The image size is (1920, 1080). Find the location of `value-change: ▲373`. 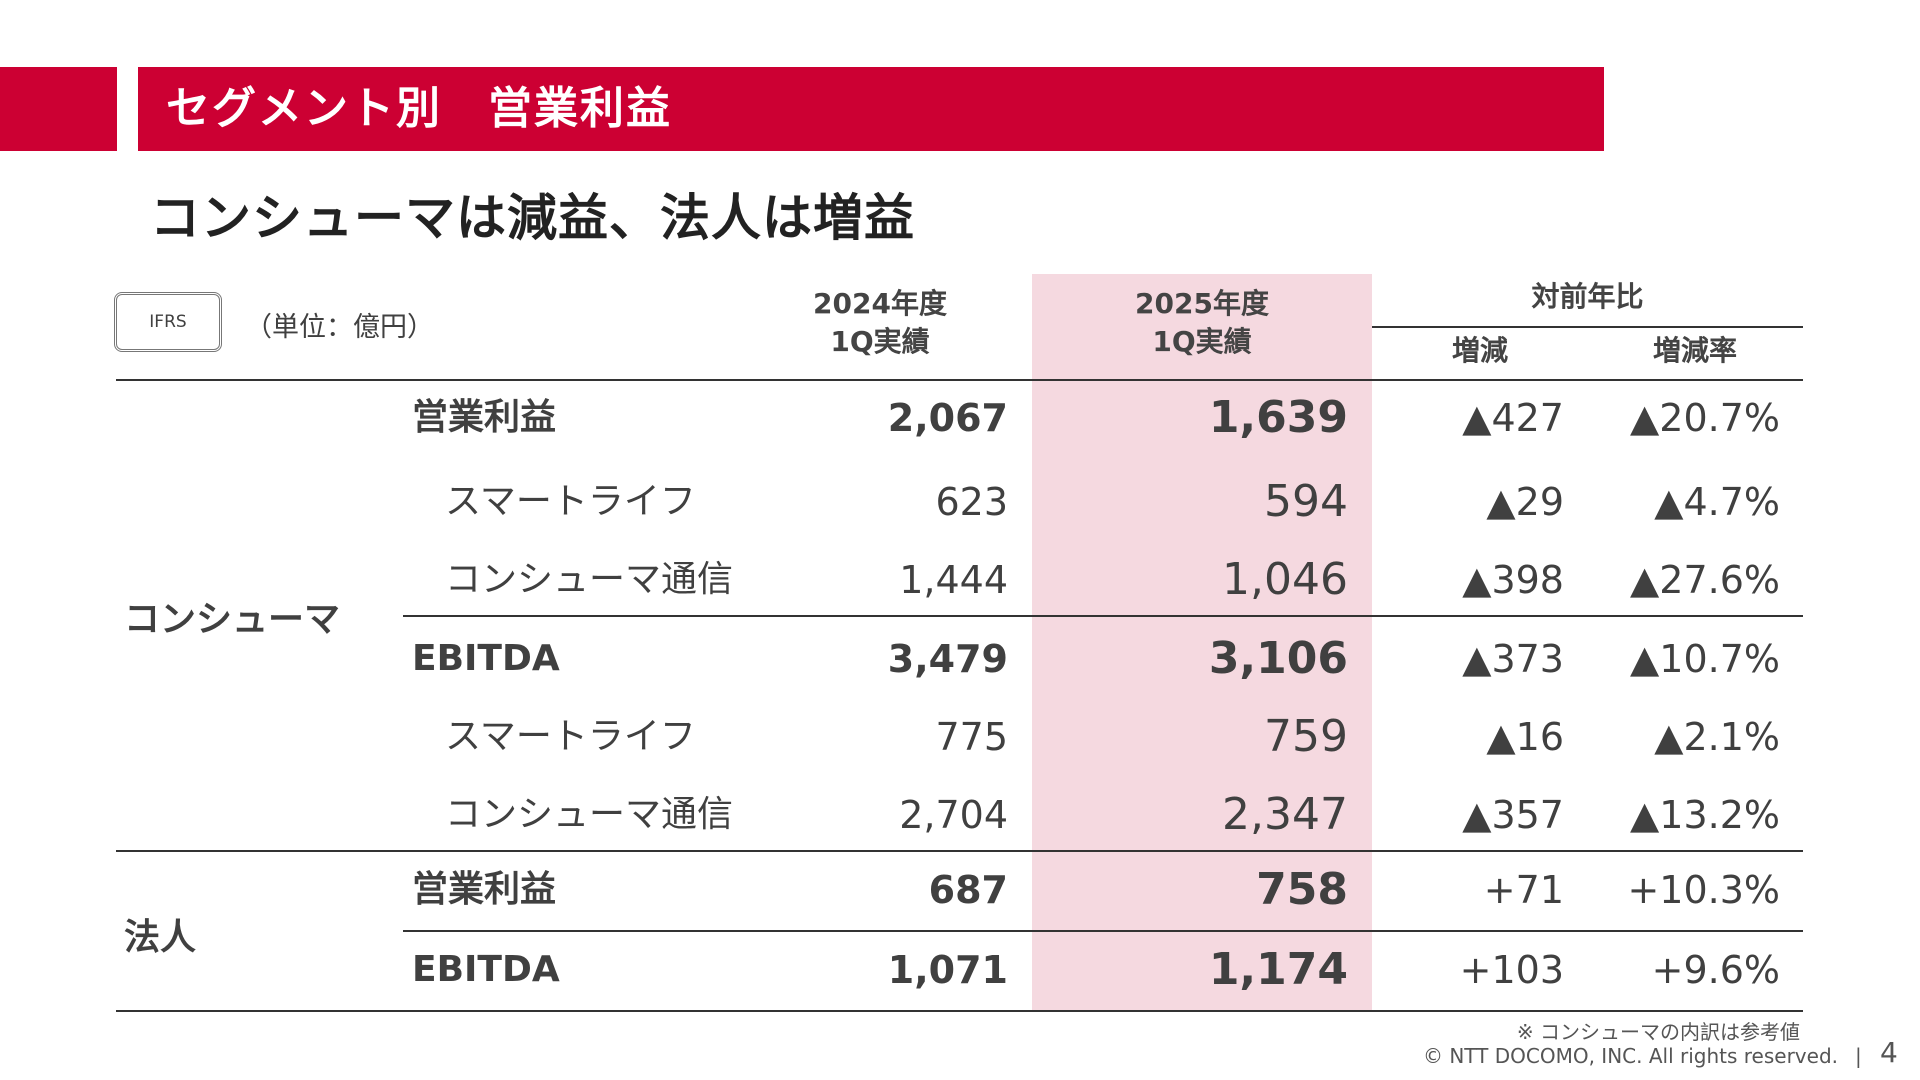

value-change: ▲373 is located at coordinates (1513, 659).